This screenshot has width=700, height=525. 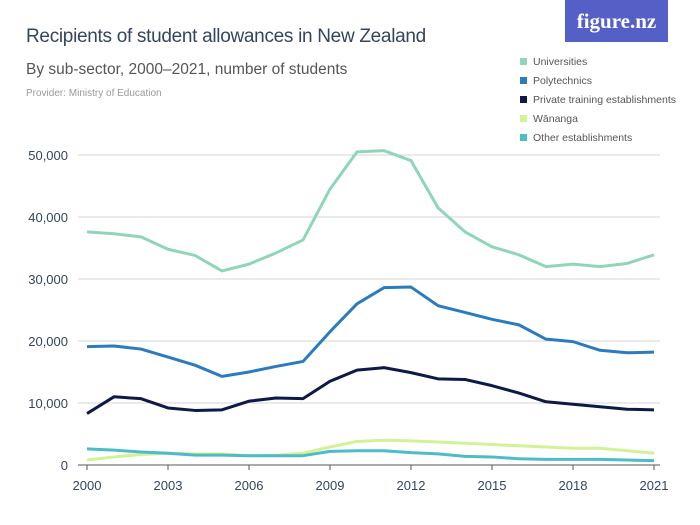 I want to click on legend-item: Wānanga, so click(x=598, y=118).